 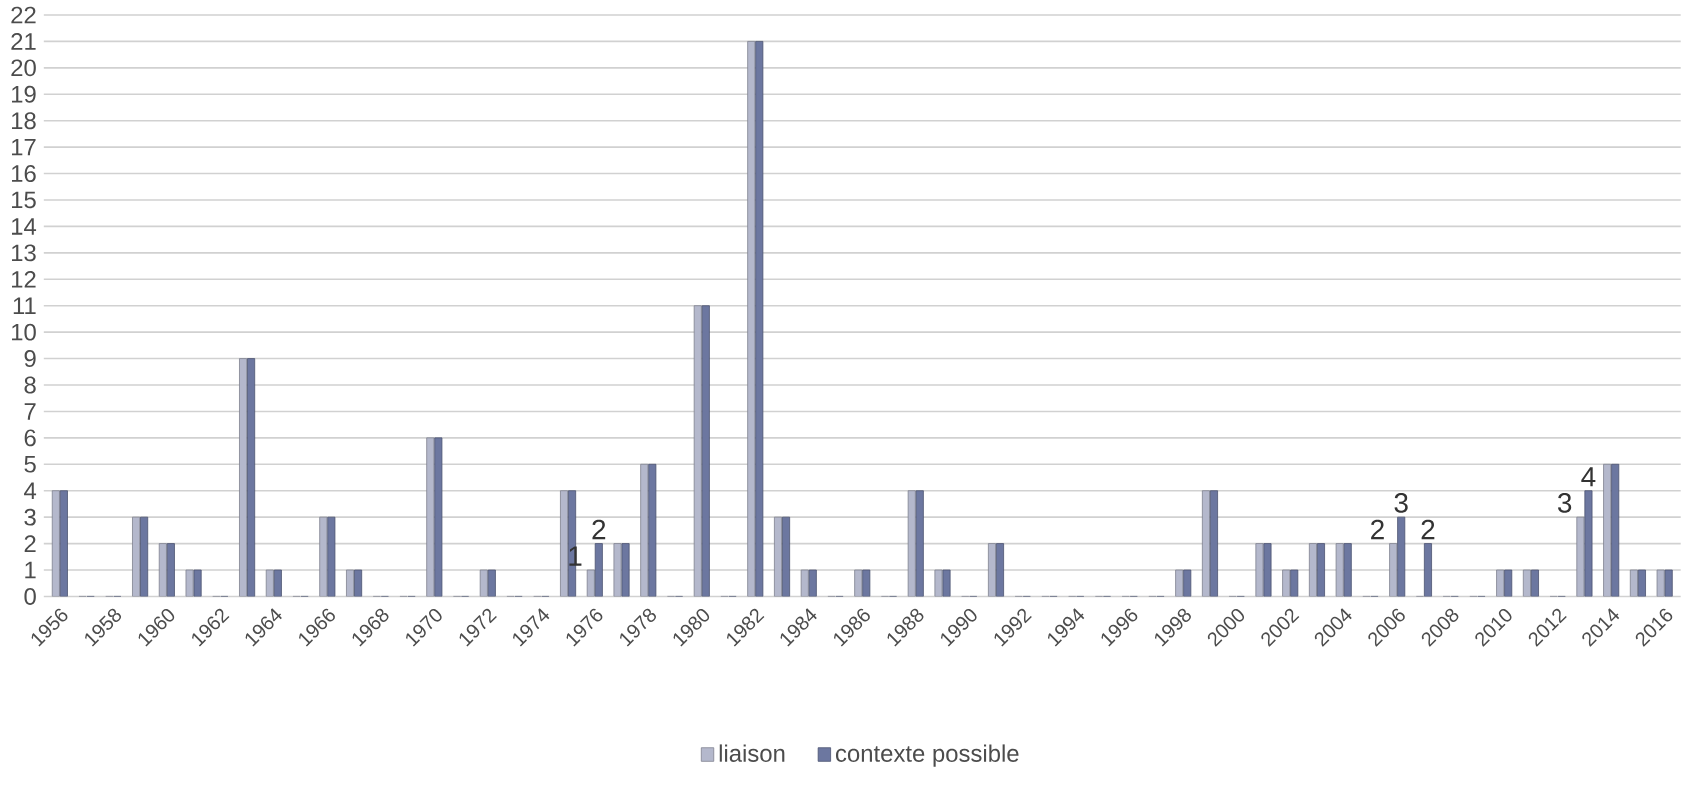 I want to click on y-tick-label: 10, so click(x=24, y=332).